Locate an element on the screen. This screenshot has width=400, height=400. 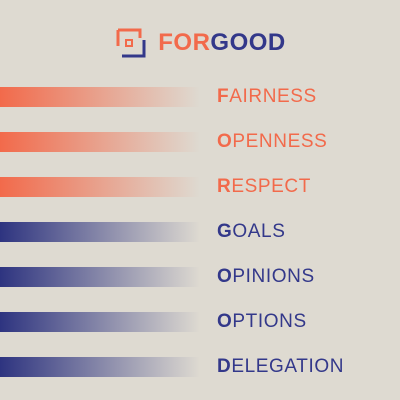
value-rest: PTIONS is located at coordinates (269, 321).